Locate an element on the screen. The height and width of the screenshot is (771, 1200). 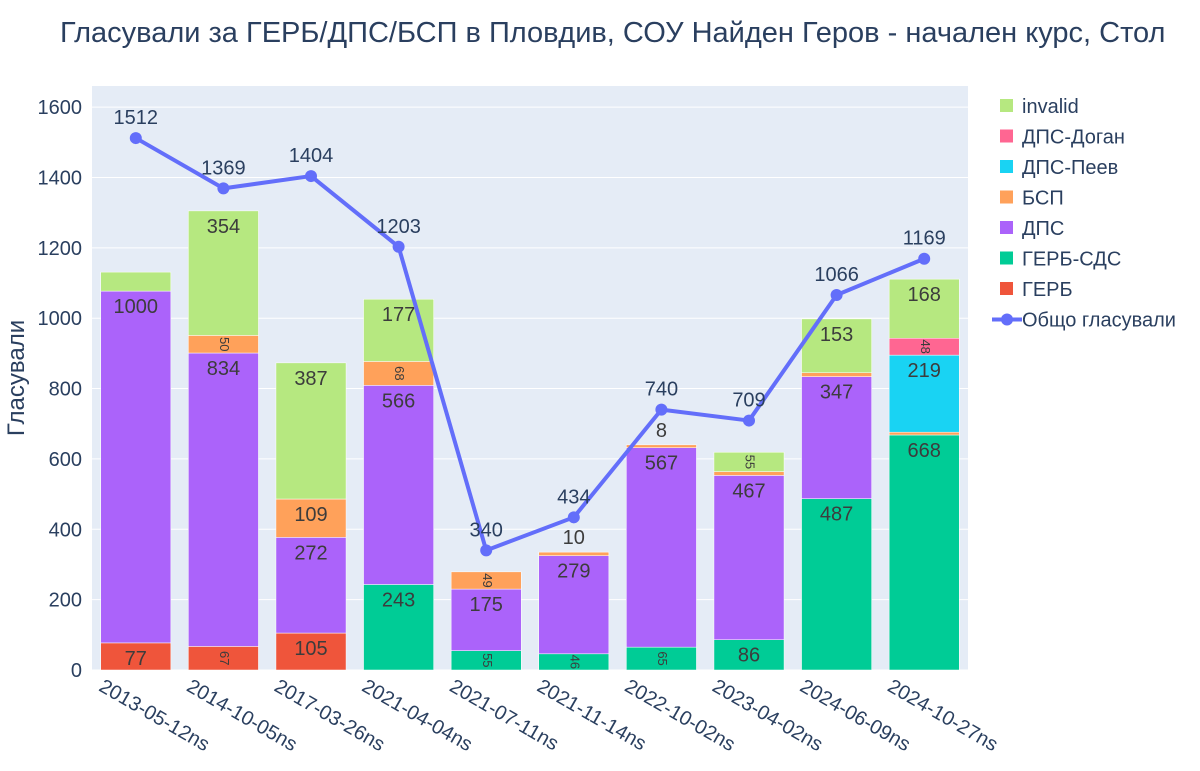
total-votes-label: 1512 is located at coordinates (136, 118).